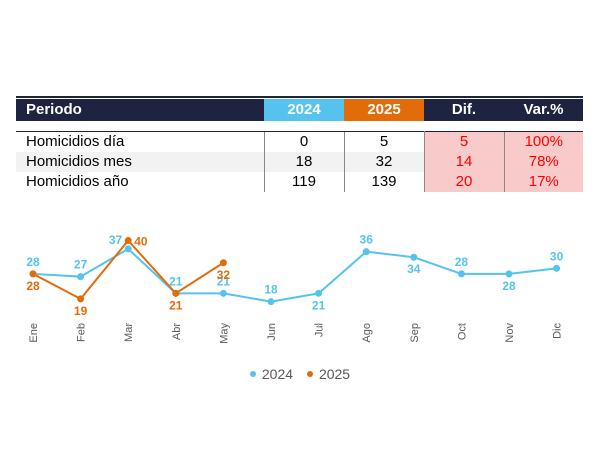  I want to click on row-label: Homicidios año, so click(77, 181).